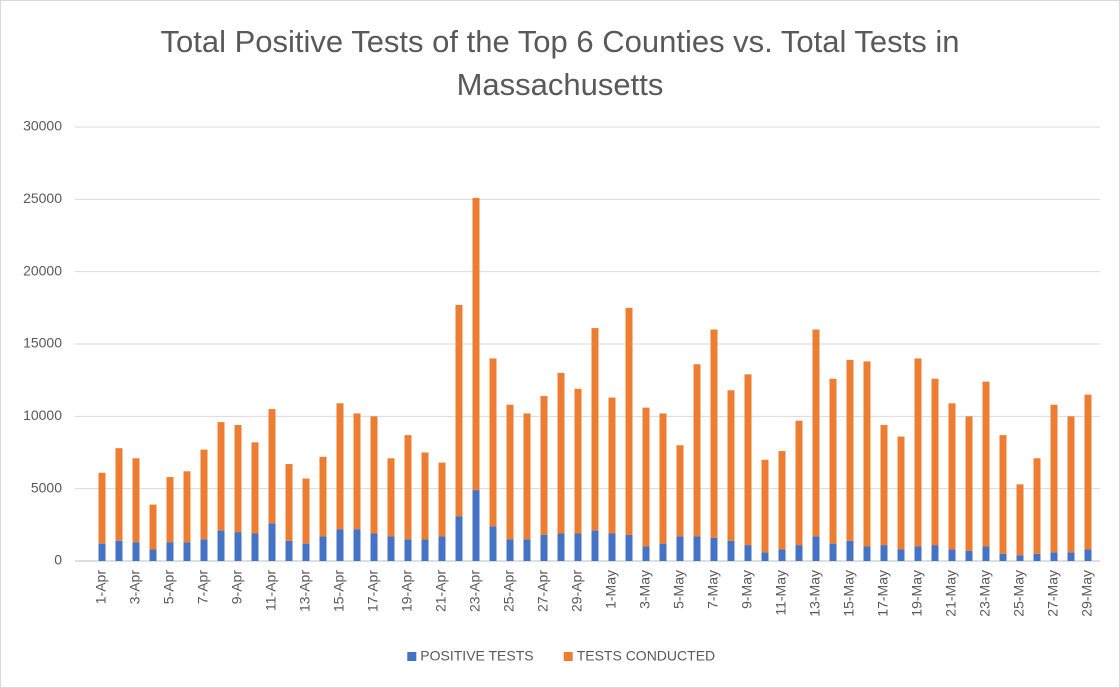 The width and height of the screenshot is (1120, 688). I want to click on x-tick-label: 13-May, so click(815, 593).